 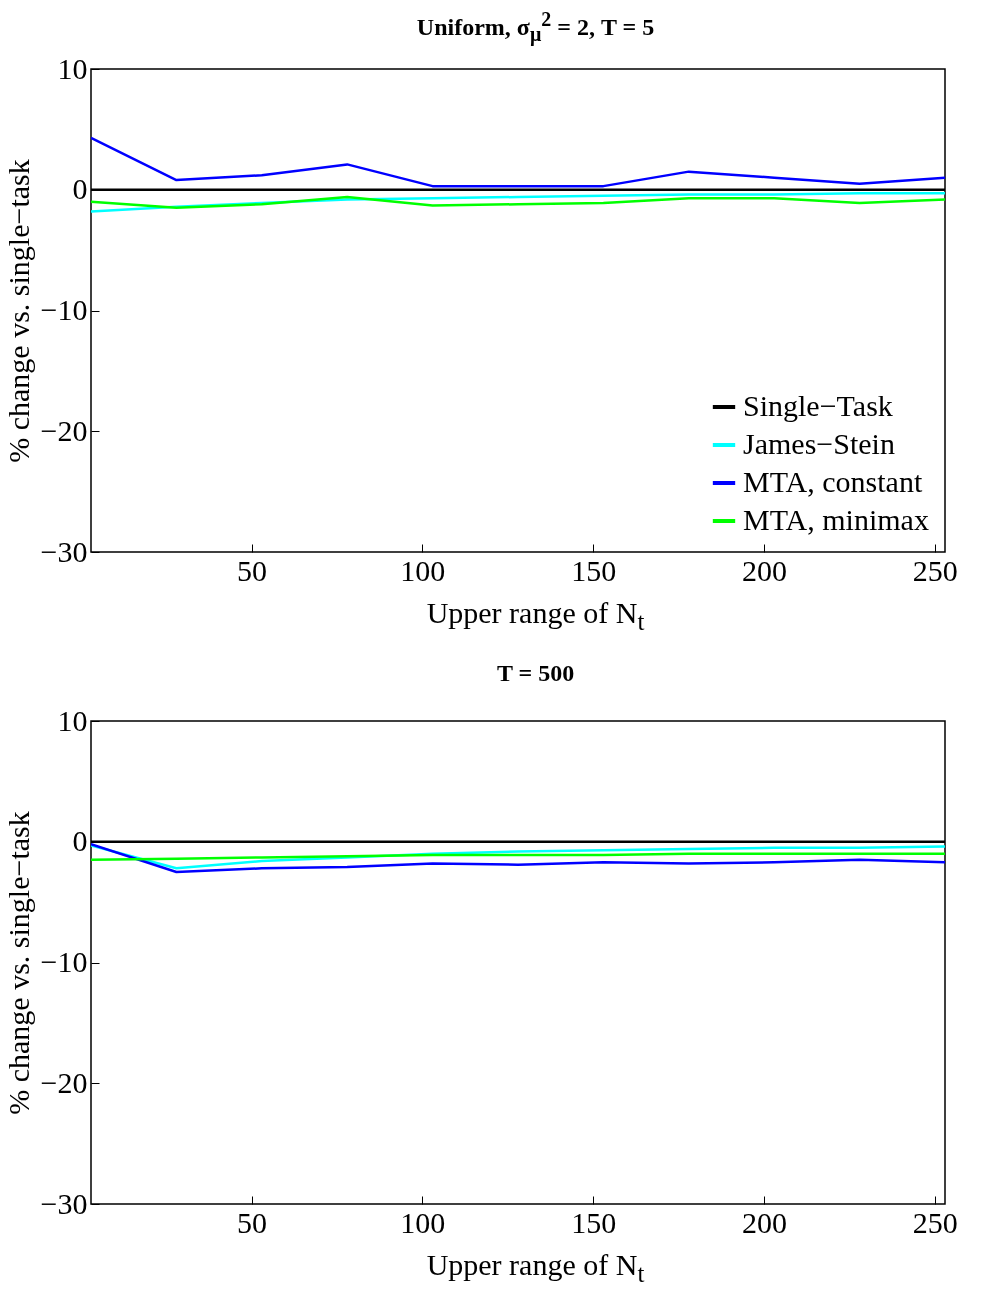 I want to click on legend-label: MTA, constant, so click(x=833, y=481).